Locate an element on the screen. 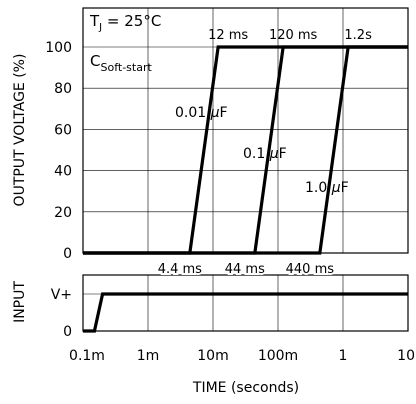  input-panel-frame is located at coordinates (245, 303).